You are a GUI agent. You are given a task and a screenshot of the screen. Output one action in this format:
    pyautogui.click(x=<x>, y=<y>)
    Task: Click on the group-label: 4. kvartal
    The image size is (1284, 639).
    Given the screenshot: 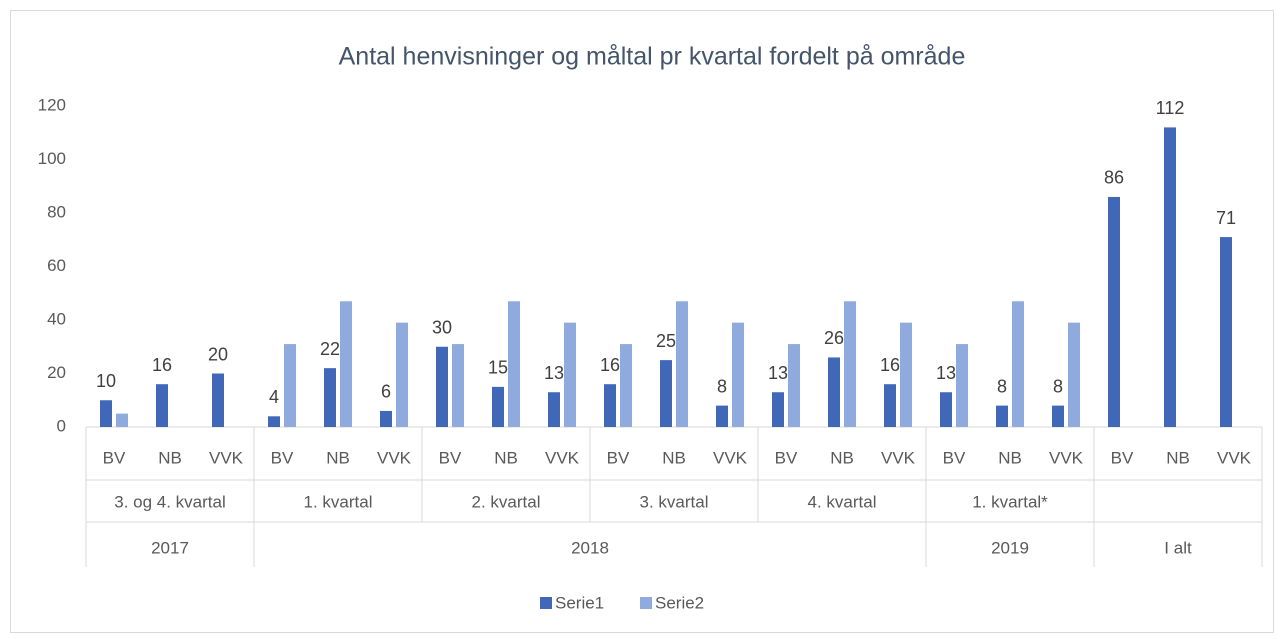 What is the action you would take?
    pyautogui.click(x=842, y=501)
    